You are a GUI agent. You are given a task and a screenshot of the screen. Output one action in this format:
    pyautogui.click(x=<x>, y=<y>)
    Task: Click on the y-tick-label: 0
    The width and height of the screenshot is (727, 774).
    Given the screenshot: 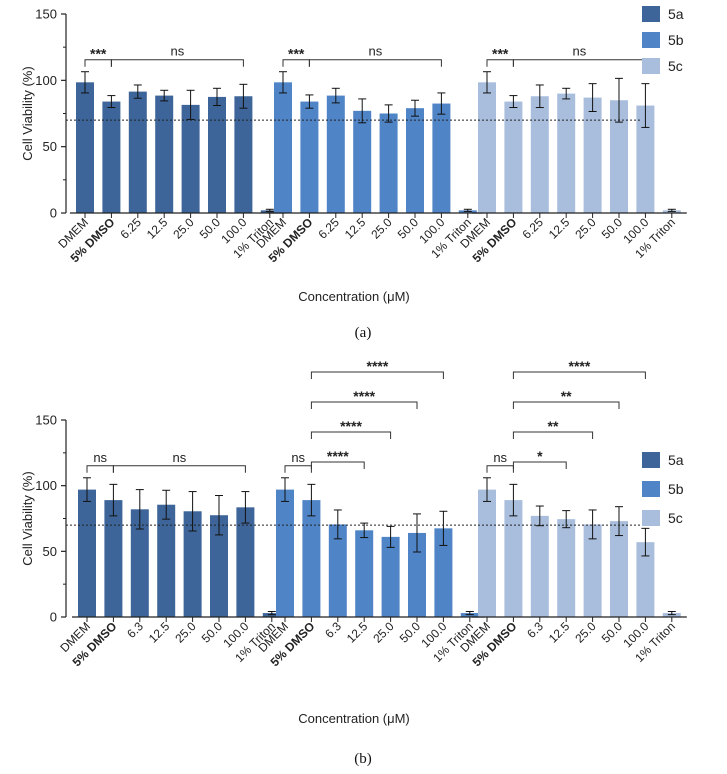 What is the action you would take?
    pyautogui.click(x=53, y=213)
    